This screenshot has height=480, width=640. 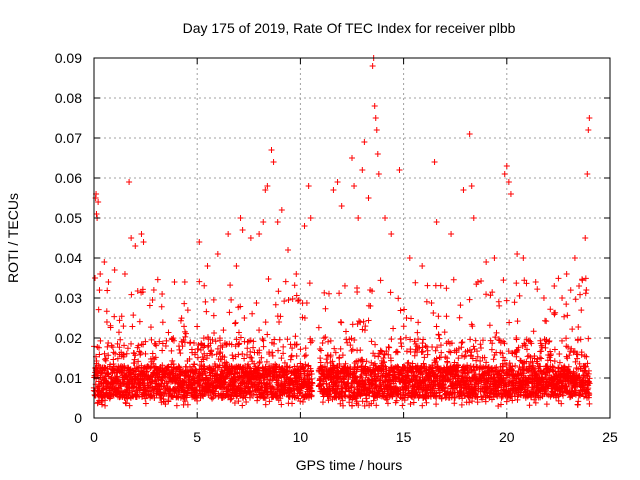 What do you see at coordinates (13, 238) in the screenshot?
I see `y-axis-title: ROTI / TECUs` at bounding box center [13, 238].